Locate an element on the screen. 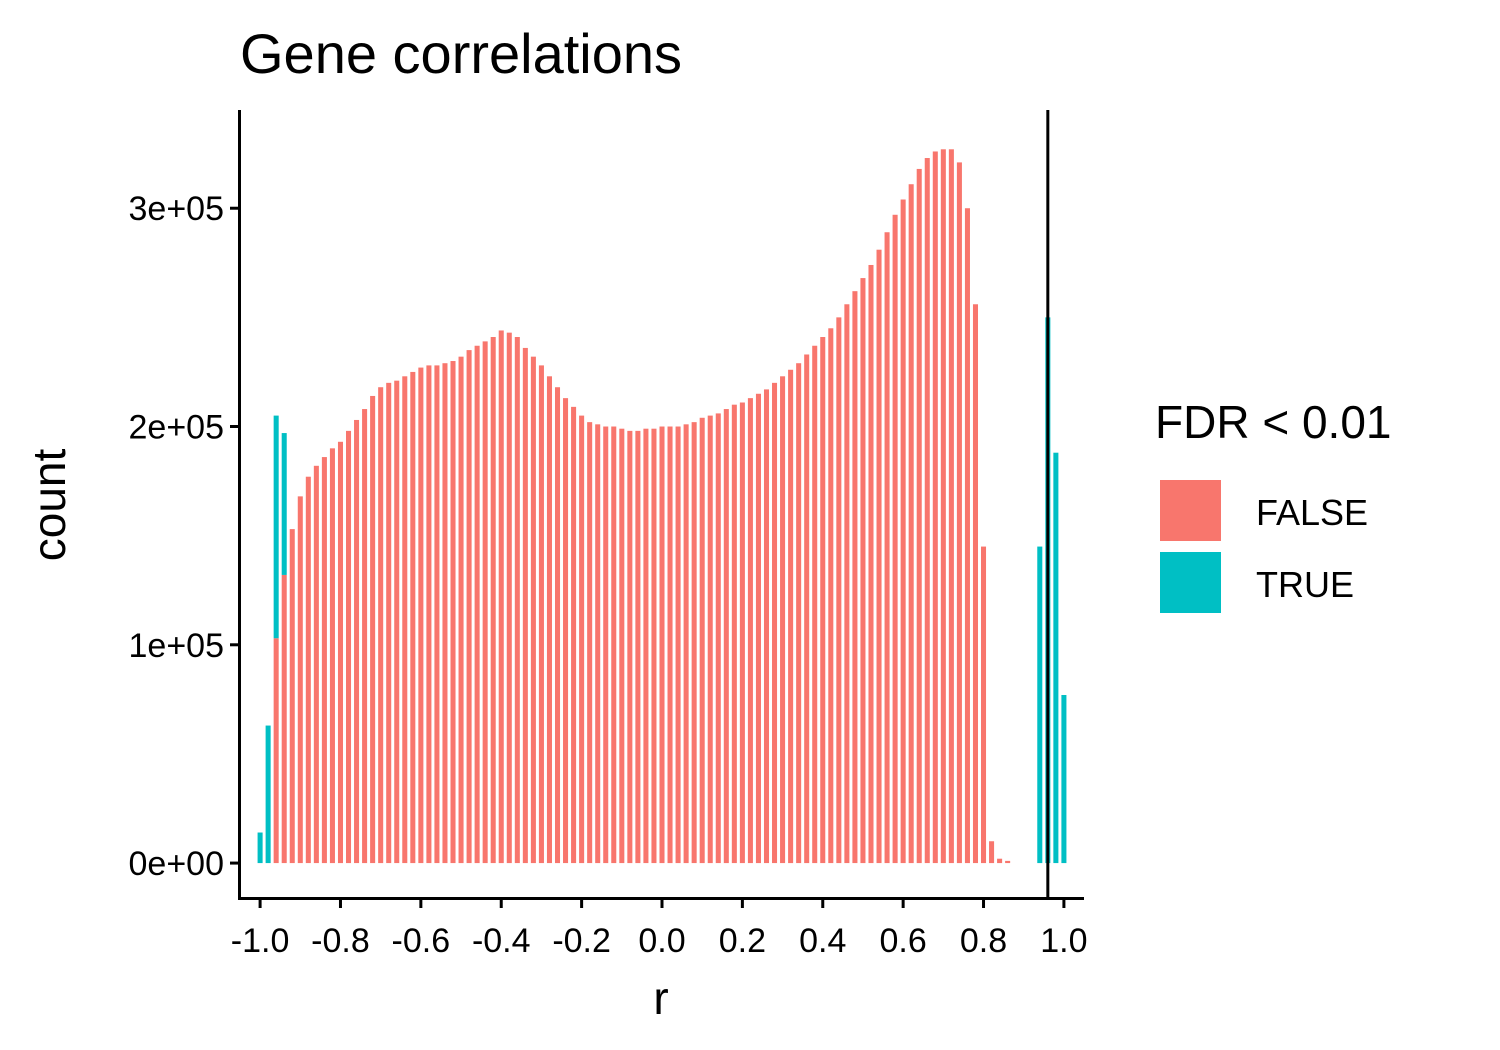 The height and width of the screenshot is (1050, 1500). chart-title: Gene correlations is located at coordinates (461, 53).